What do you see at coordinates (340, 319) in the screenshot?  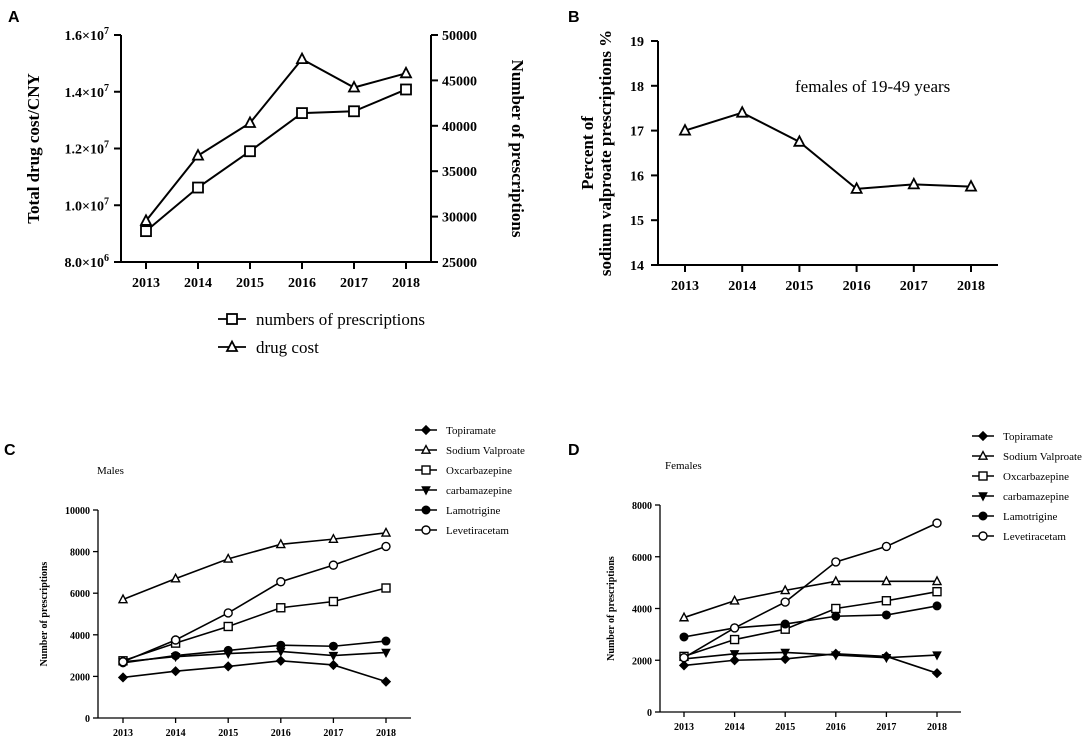 I see `legend-label-numbers-of-prescriptions: numbers of prescriptions` at bounding box center [340, 319].